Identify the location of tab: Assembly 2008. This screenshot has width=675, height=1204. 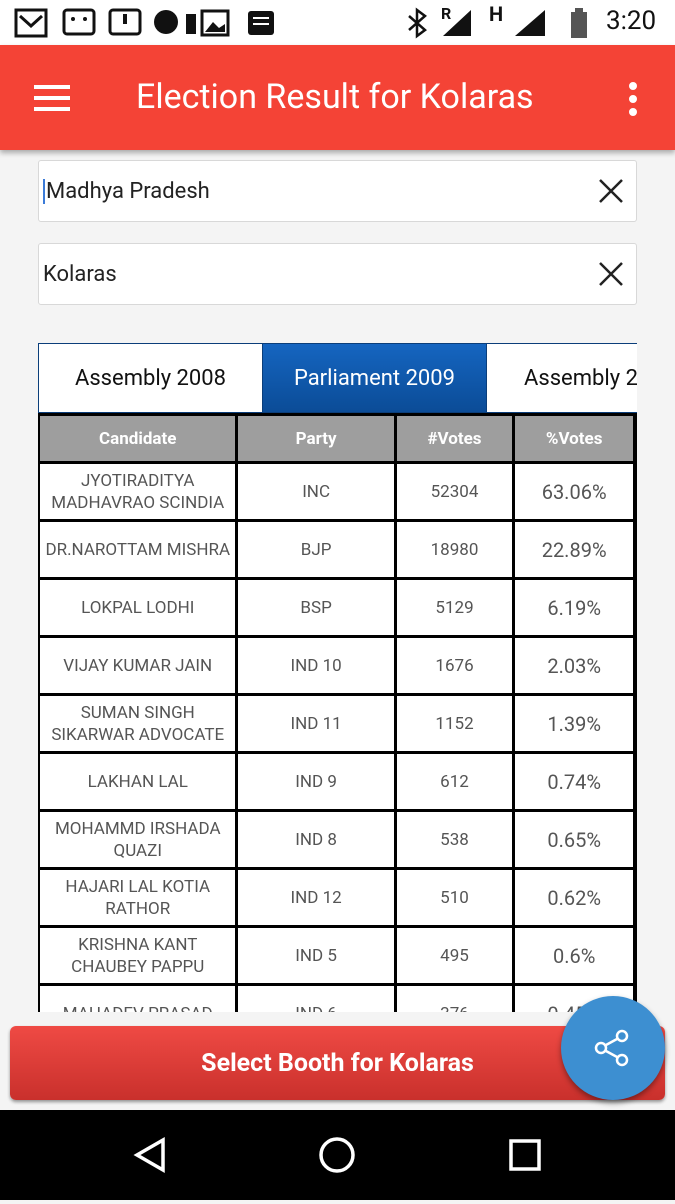
(150, 378).